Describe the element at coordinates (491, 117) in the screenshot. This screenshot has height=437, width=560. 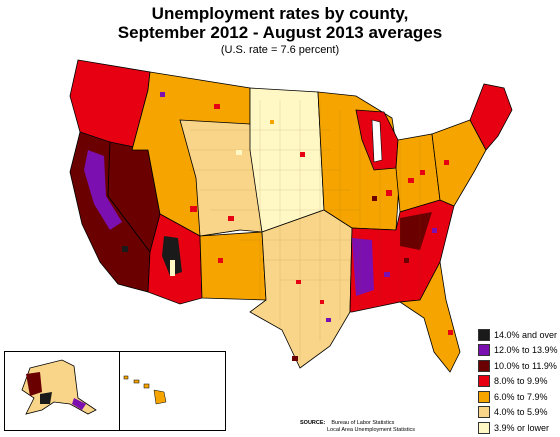
I see `region-new-england` at that location.